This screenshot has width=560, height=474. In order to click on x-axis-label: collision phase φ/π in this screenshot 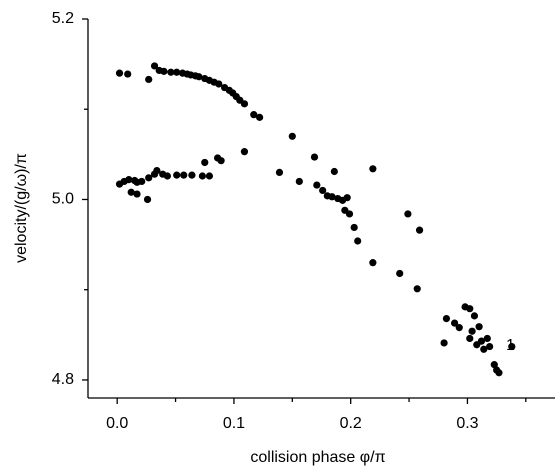, I will do `click(317, 457)`.